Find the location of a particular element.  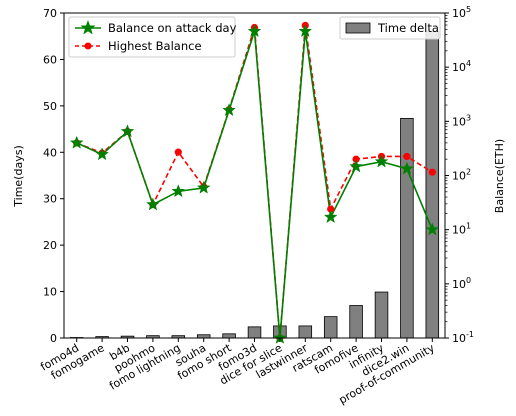

y2-tick-label: 10² is located at coordinates (461, 175).